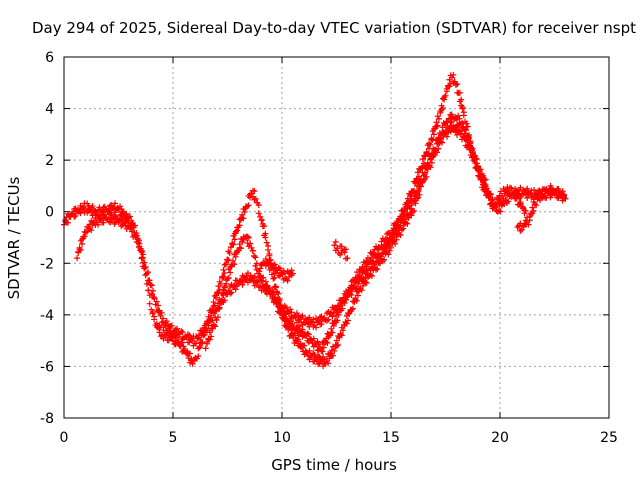 This screenshot has width=640, height=480. What do you see at coordinates (49, 213) in the screenshot?
I see `y-tick-label: 0` at bounding box center [49, 213].